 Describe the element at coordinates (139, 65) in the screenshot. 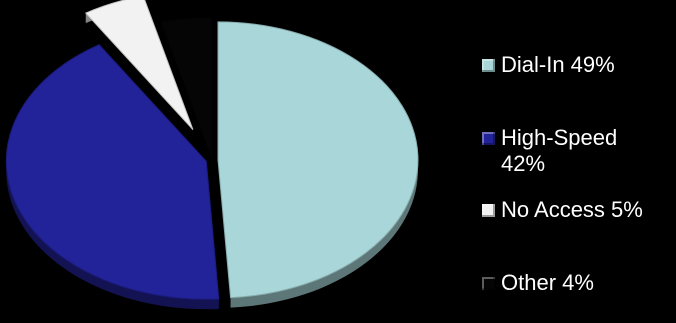

I see `pie-slice-no-access` at that location.